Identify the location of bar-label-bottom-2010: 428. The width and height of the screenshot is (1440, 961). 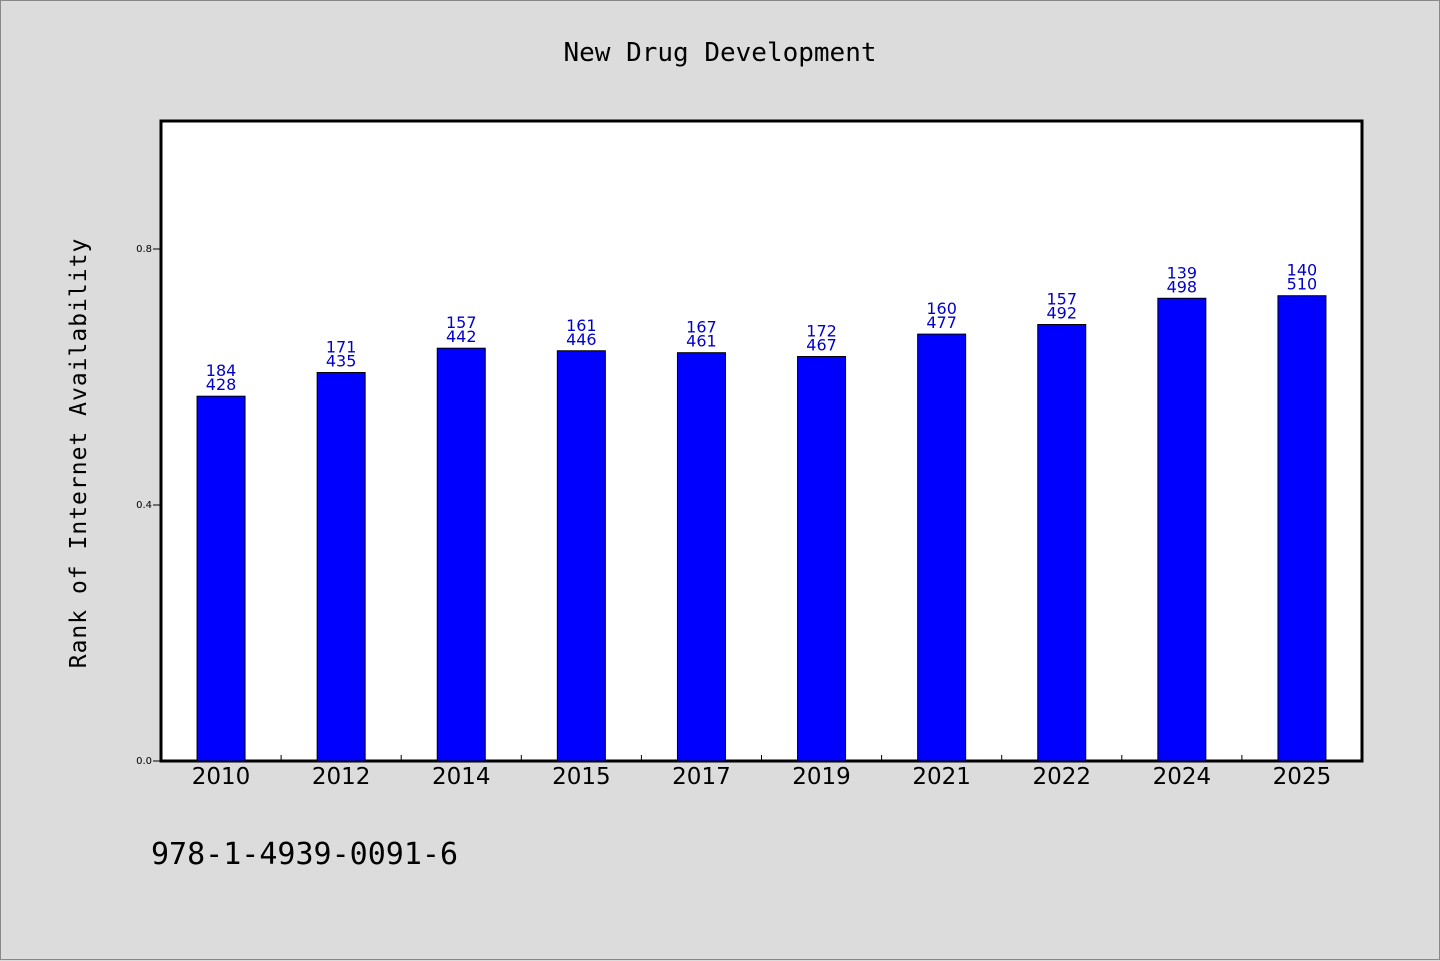
(221, 384).